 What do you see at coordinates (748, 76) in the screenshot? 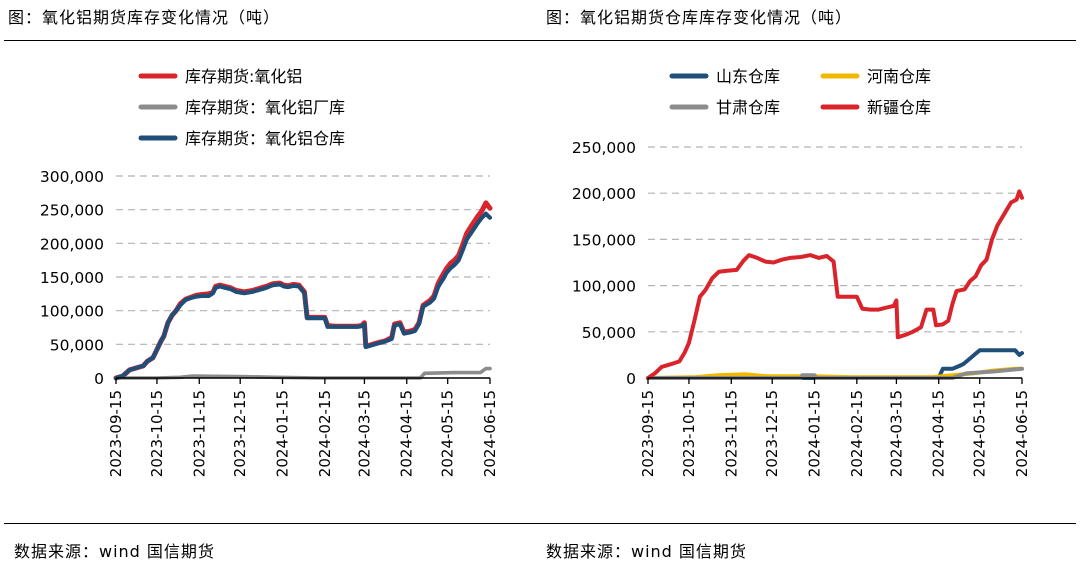
I see `legend-label-1: 山东仓库` at bounding box center [748, 76].